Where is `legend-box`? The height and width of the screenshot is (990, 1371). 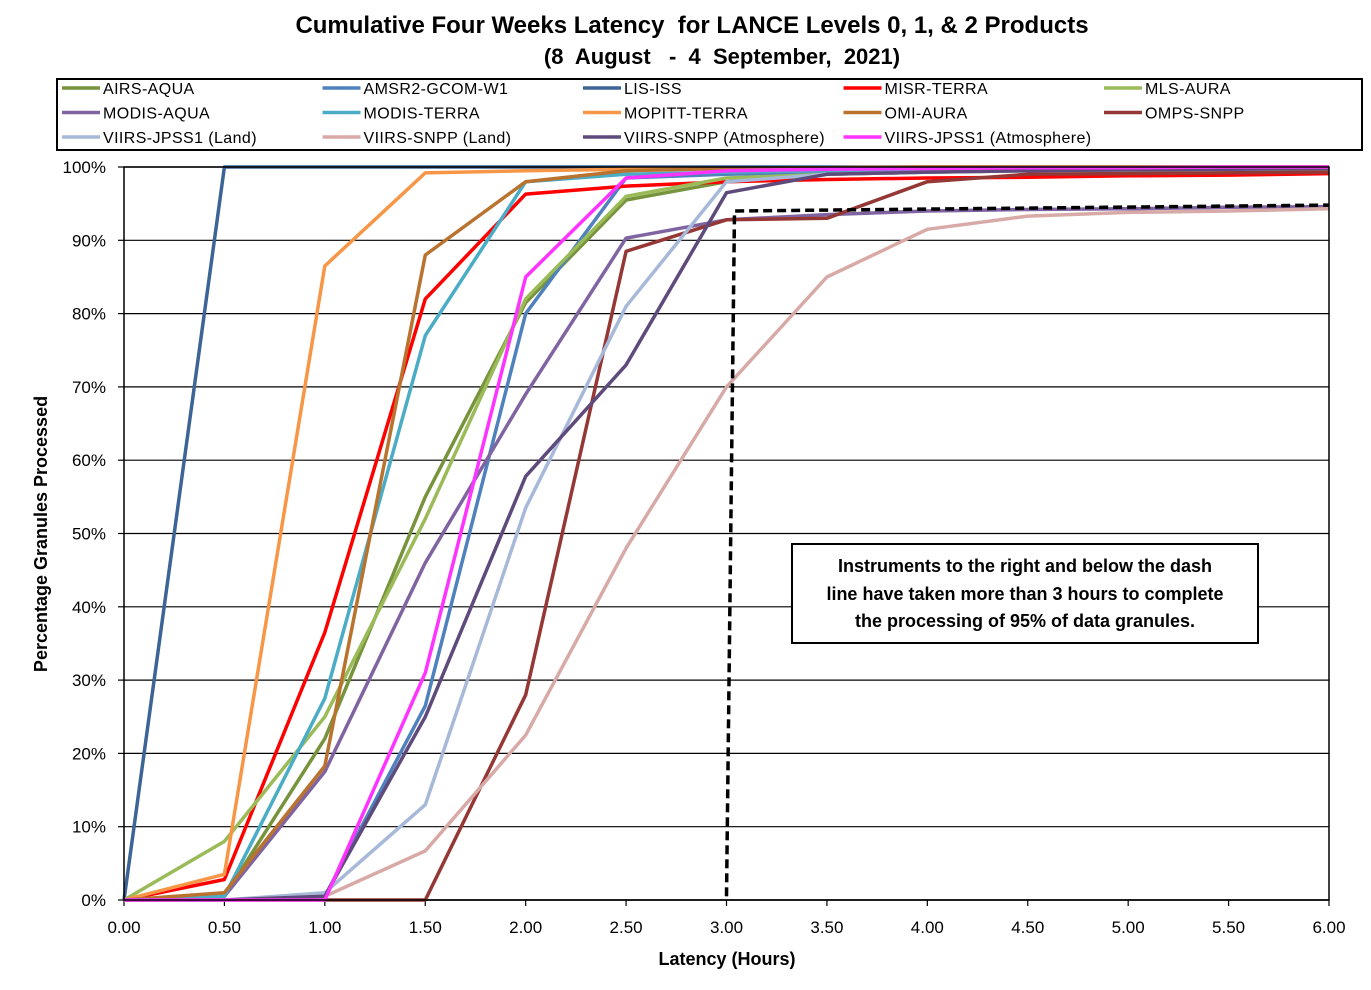 legend-box is located at coordinates (709, 114).